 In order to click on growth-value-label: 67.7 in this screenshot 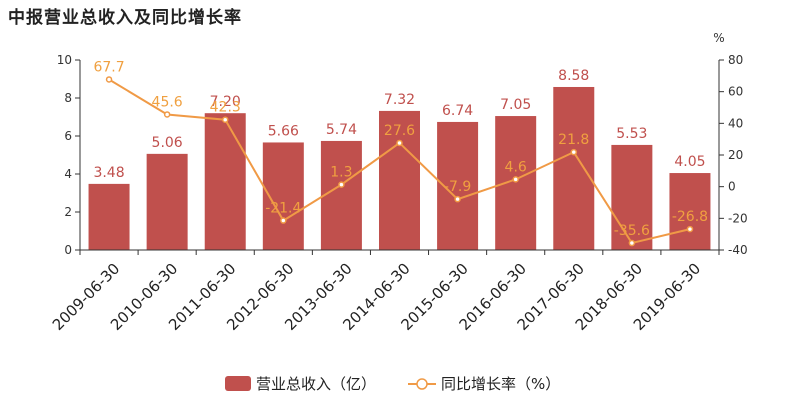, I will do `click(108, 67)`.